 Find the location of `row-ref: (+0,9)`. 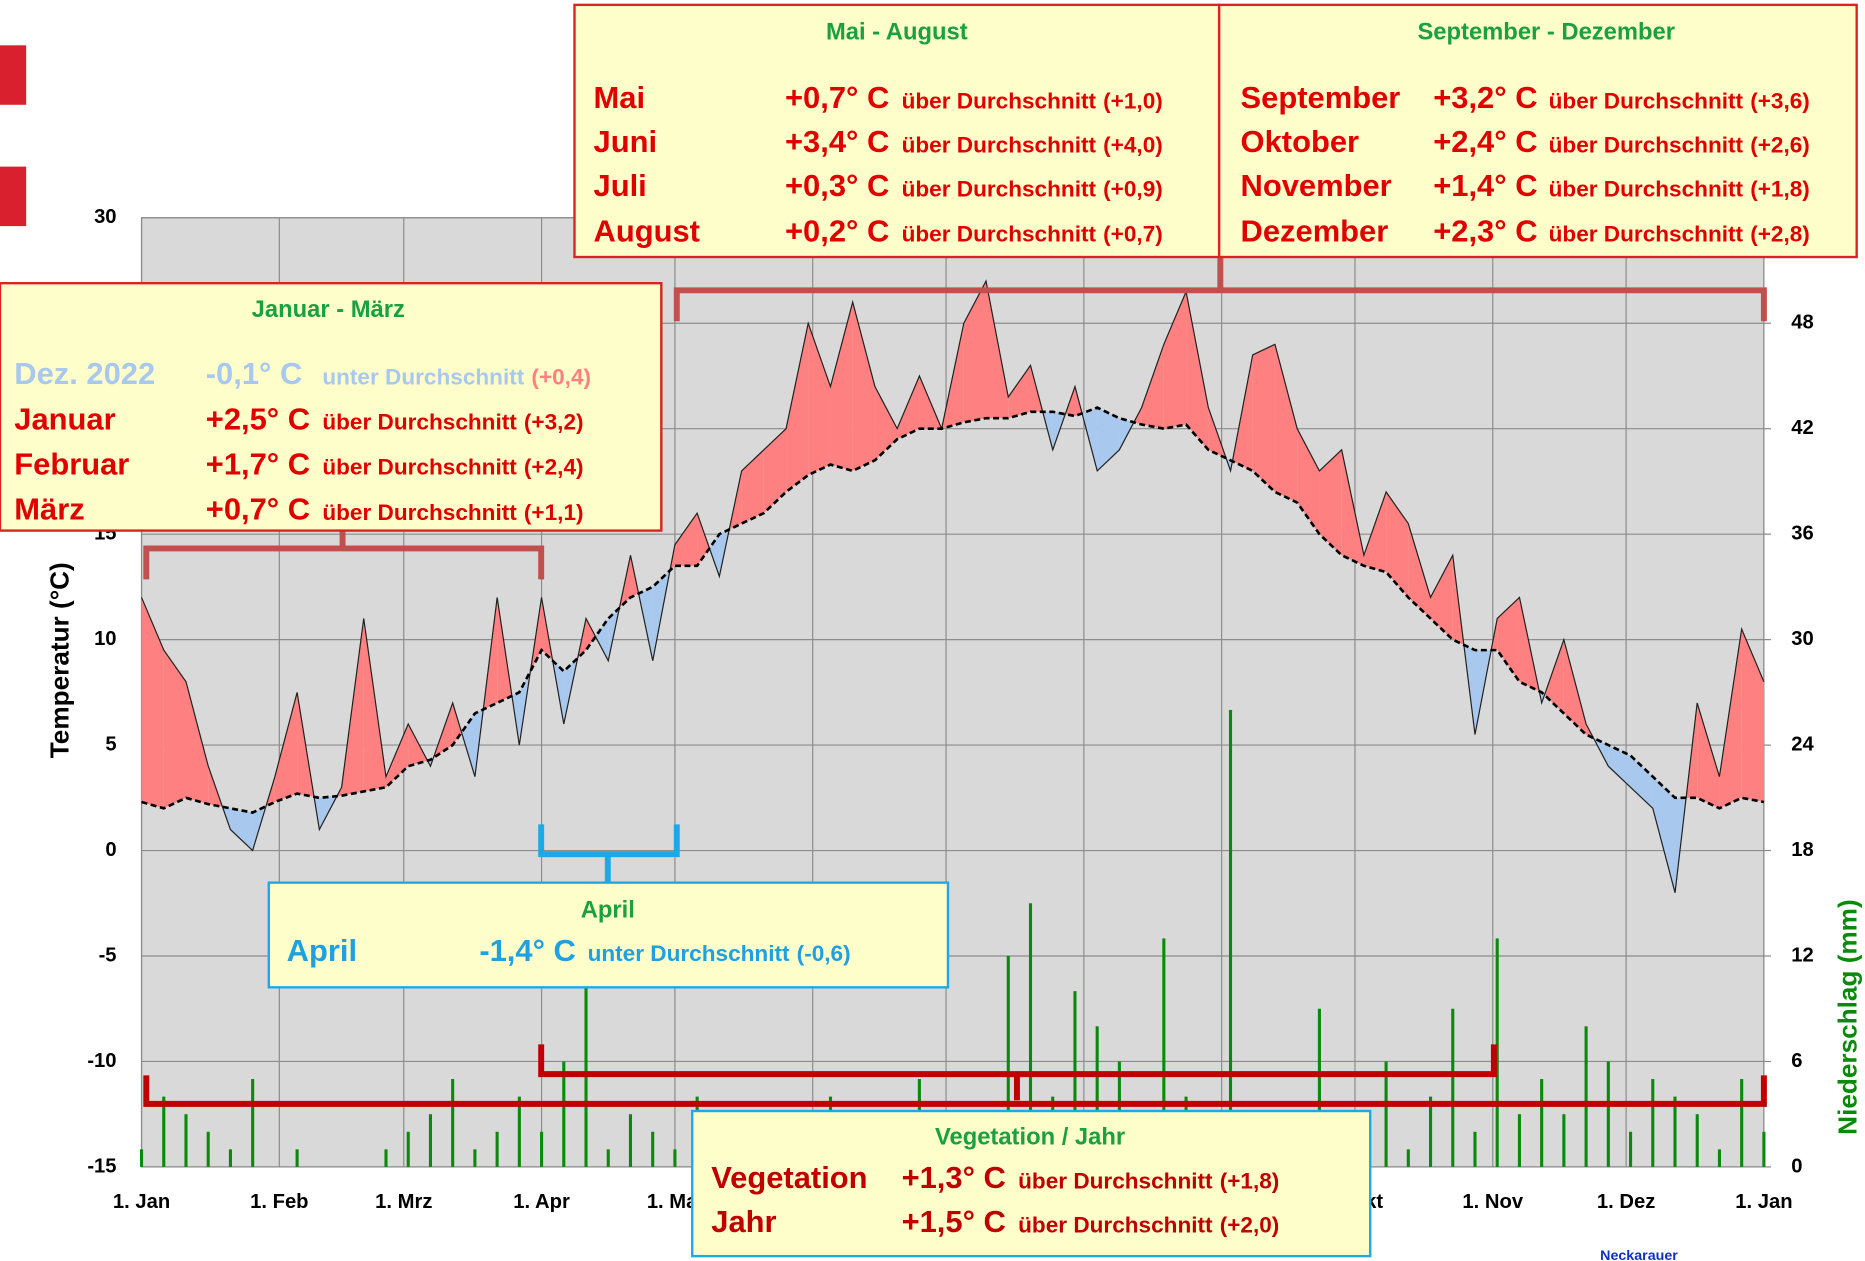

row-ref: (+0,9) is located at coordinates (1133, 188).